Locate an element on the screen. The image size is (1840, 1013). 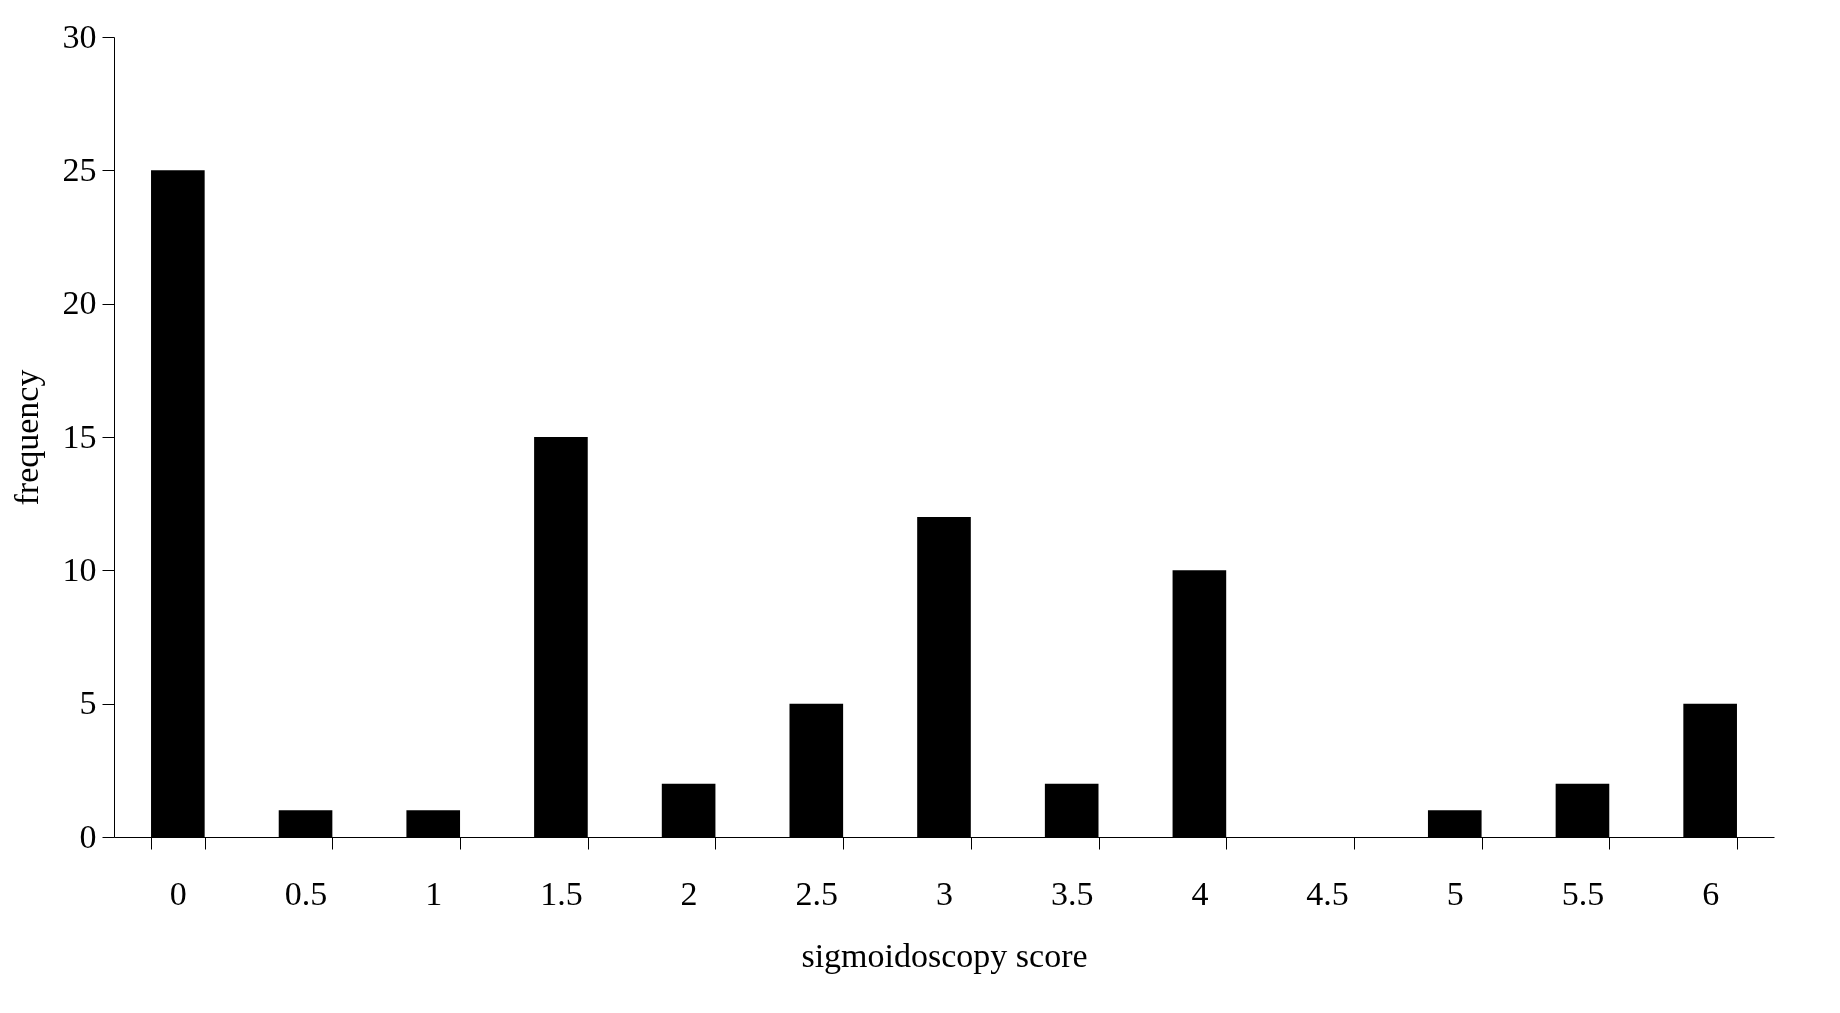
y-tick-label: 30 is located at coordinates (79, 36).